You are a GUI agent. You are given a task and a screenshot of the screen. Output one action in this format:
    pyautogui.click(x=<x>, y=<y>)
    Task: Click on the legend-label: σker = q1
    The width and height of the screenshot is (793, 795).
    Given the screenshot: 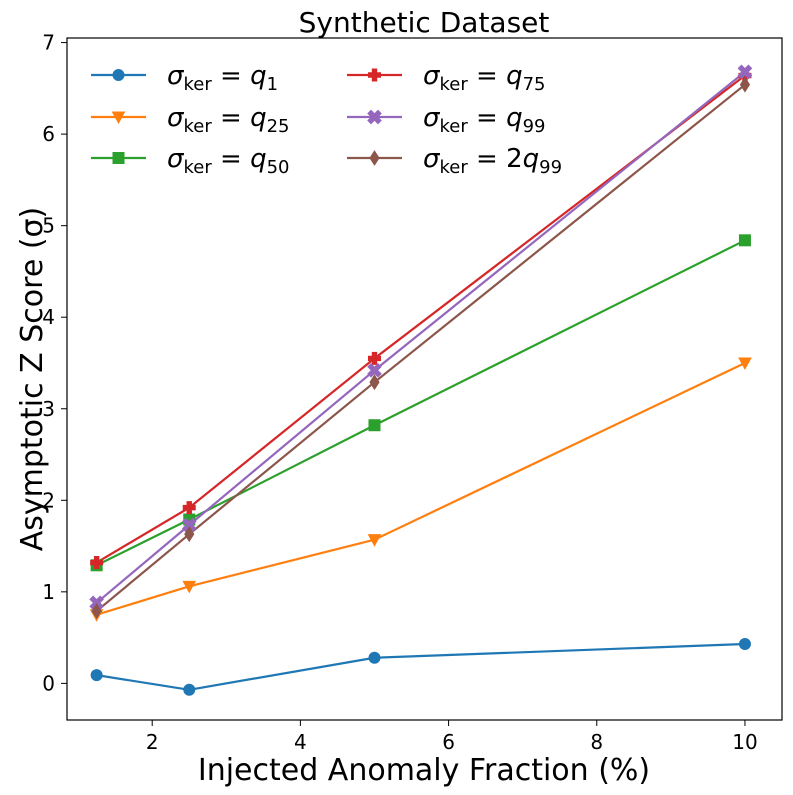 What is the action you would take?
    pyautogui.click(x=222, y=78)
    